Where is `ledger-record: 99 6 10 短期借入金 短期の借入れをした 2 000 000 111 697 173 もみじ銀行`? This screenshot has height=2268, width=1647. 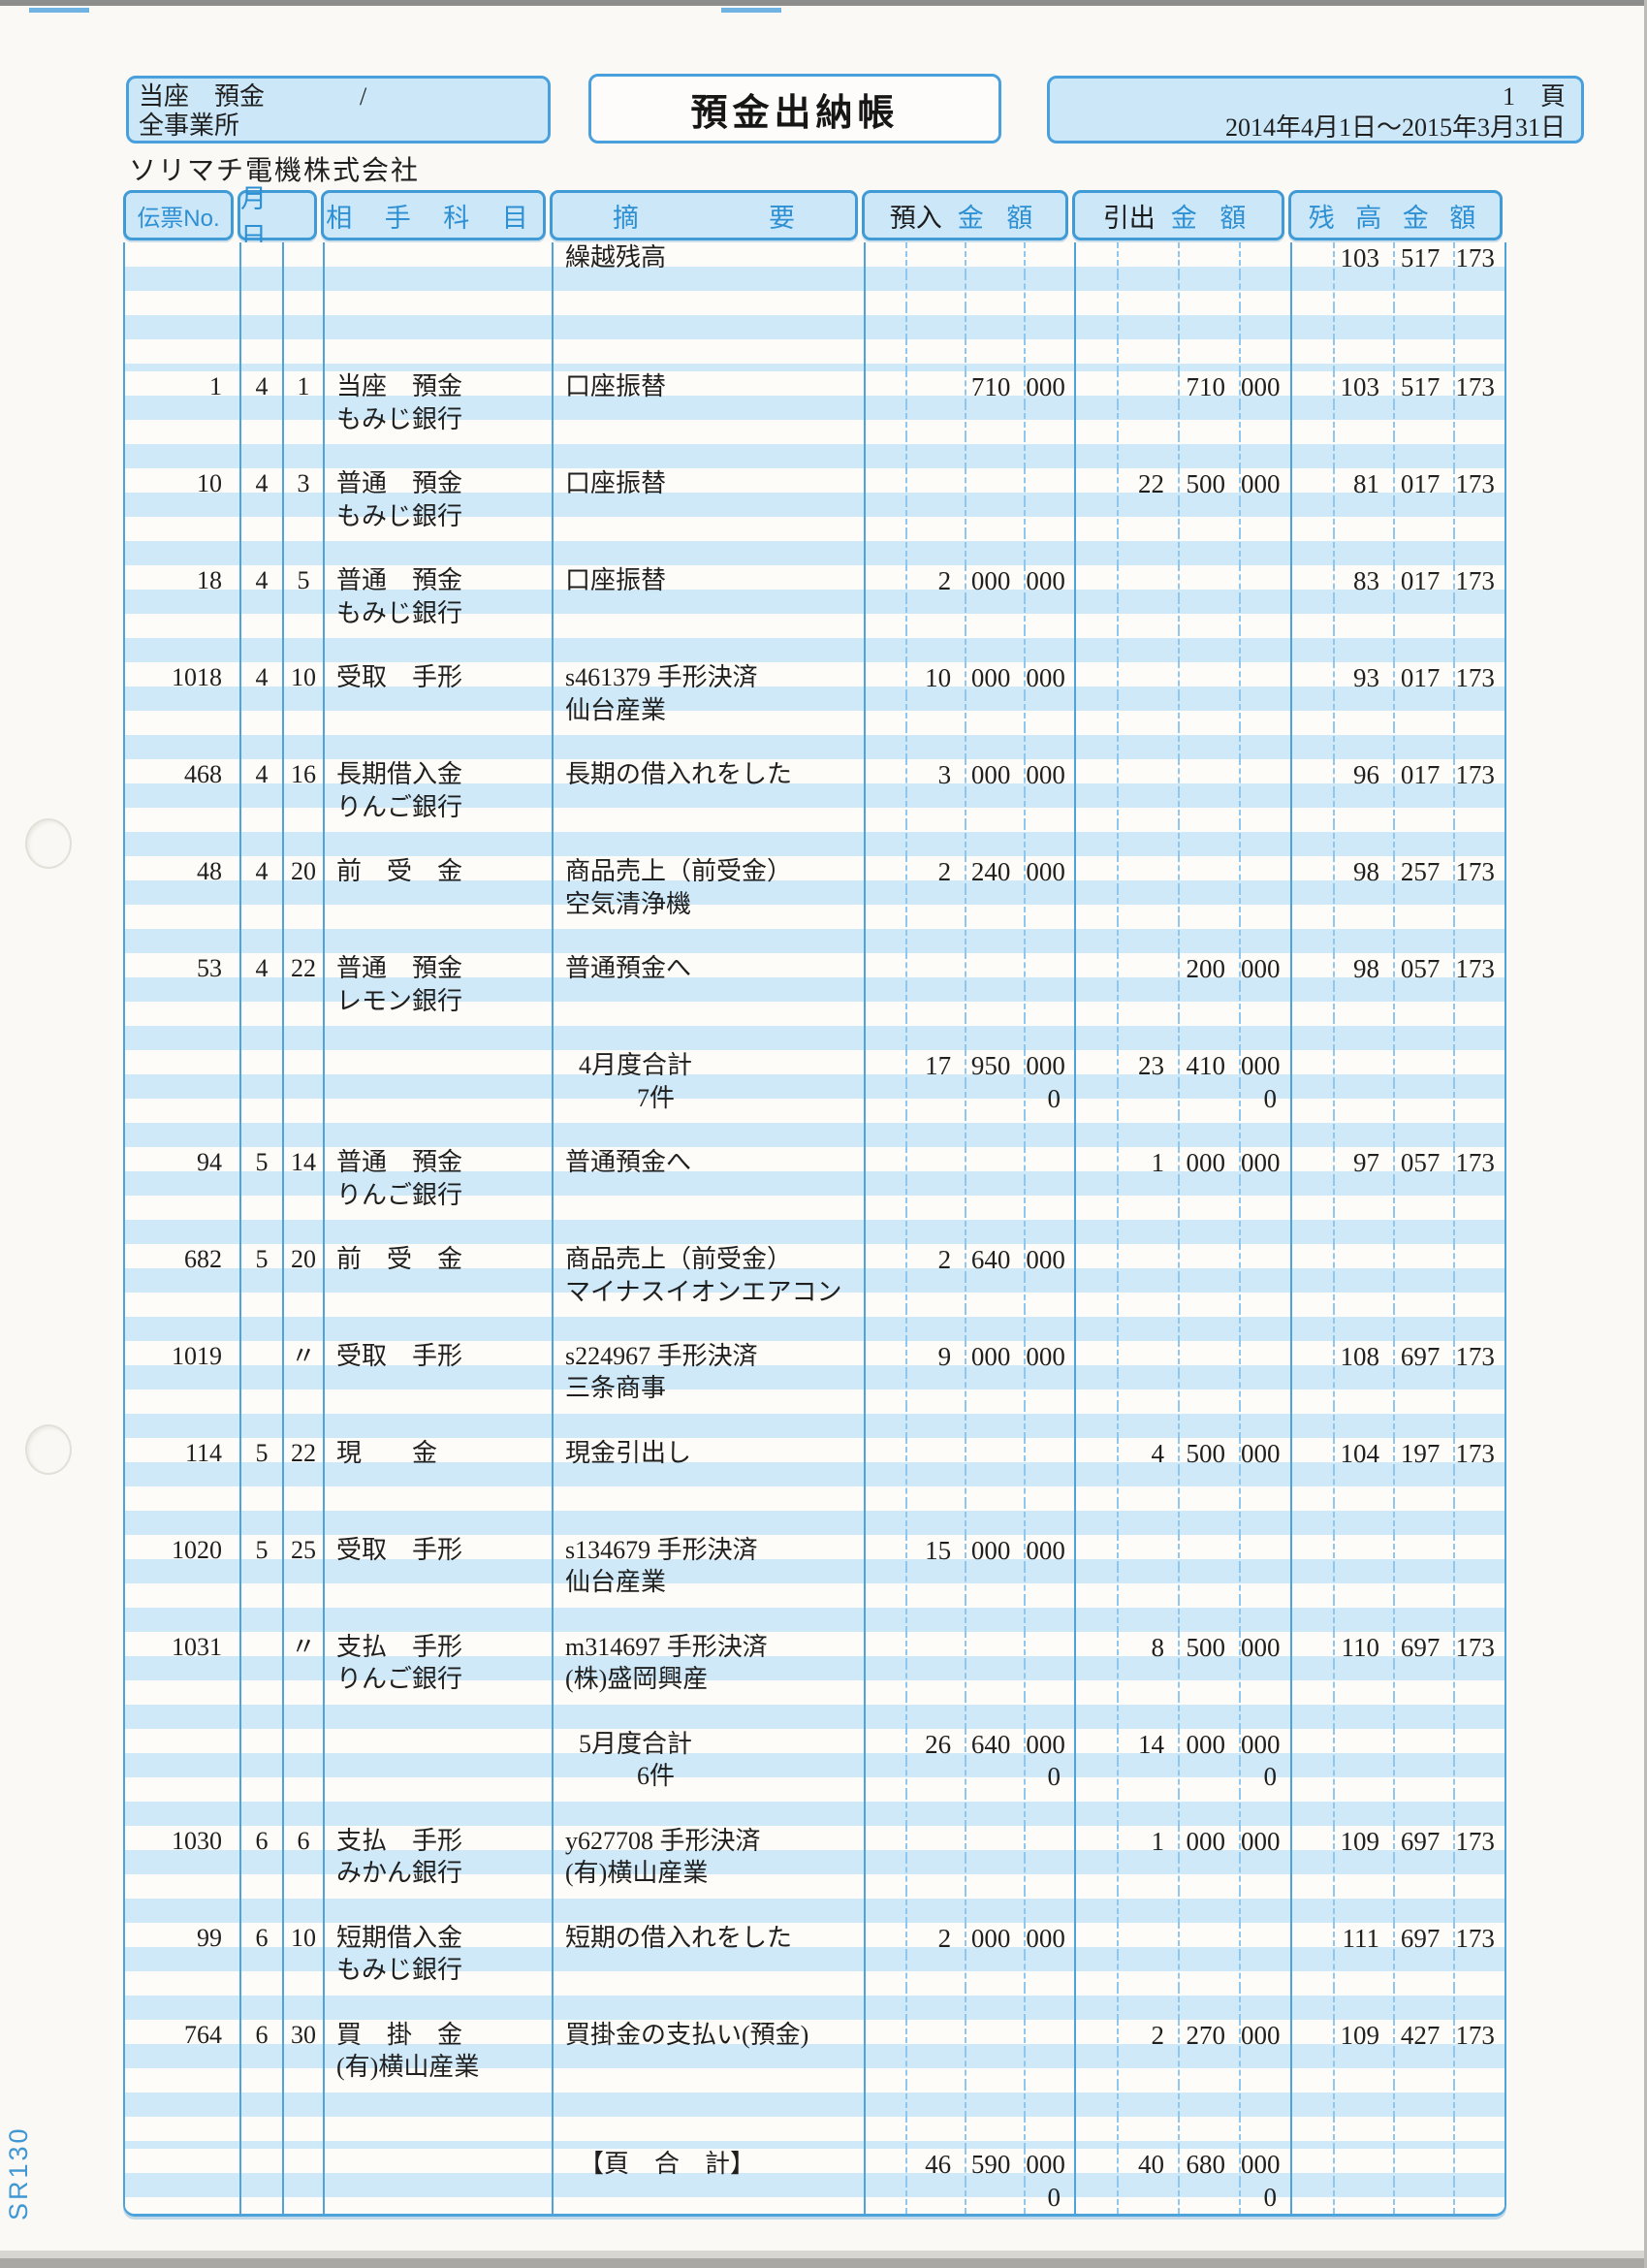
ledger-record: 99 6 10 短期借入金 短期の借入れをした 2 000 000 111 697 173 もみじ銀行 is located at coordinates (814, 1972).